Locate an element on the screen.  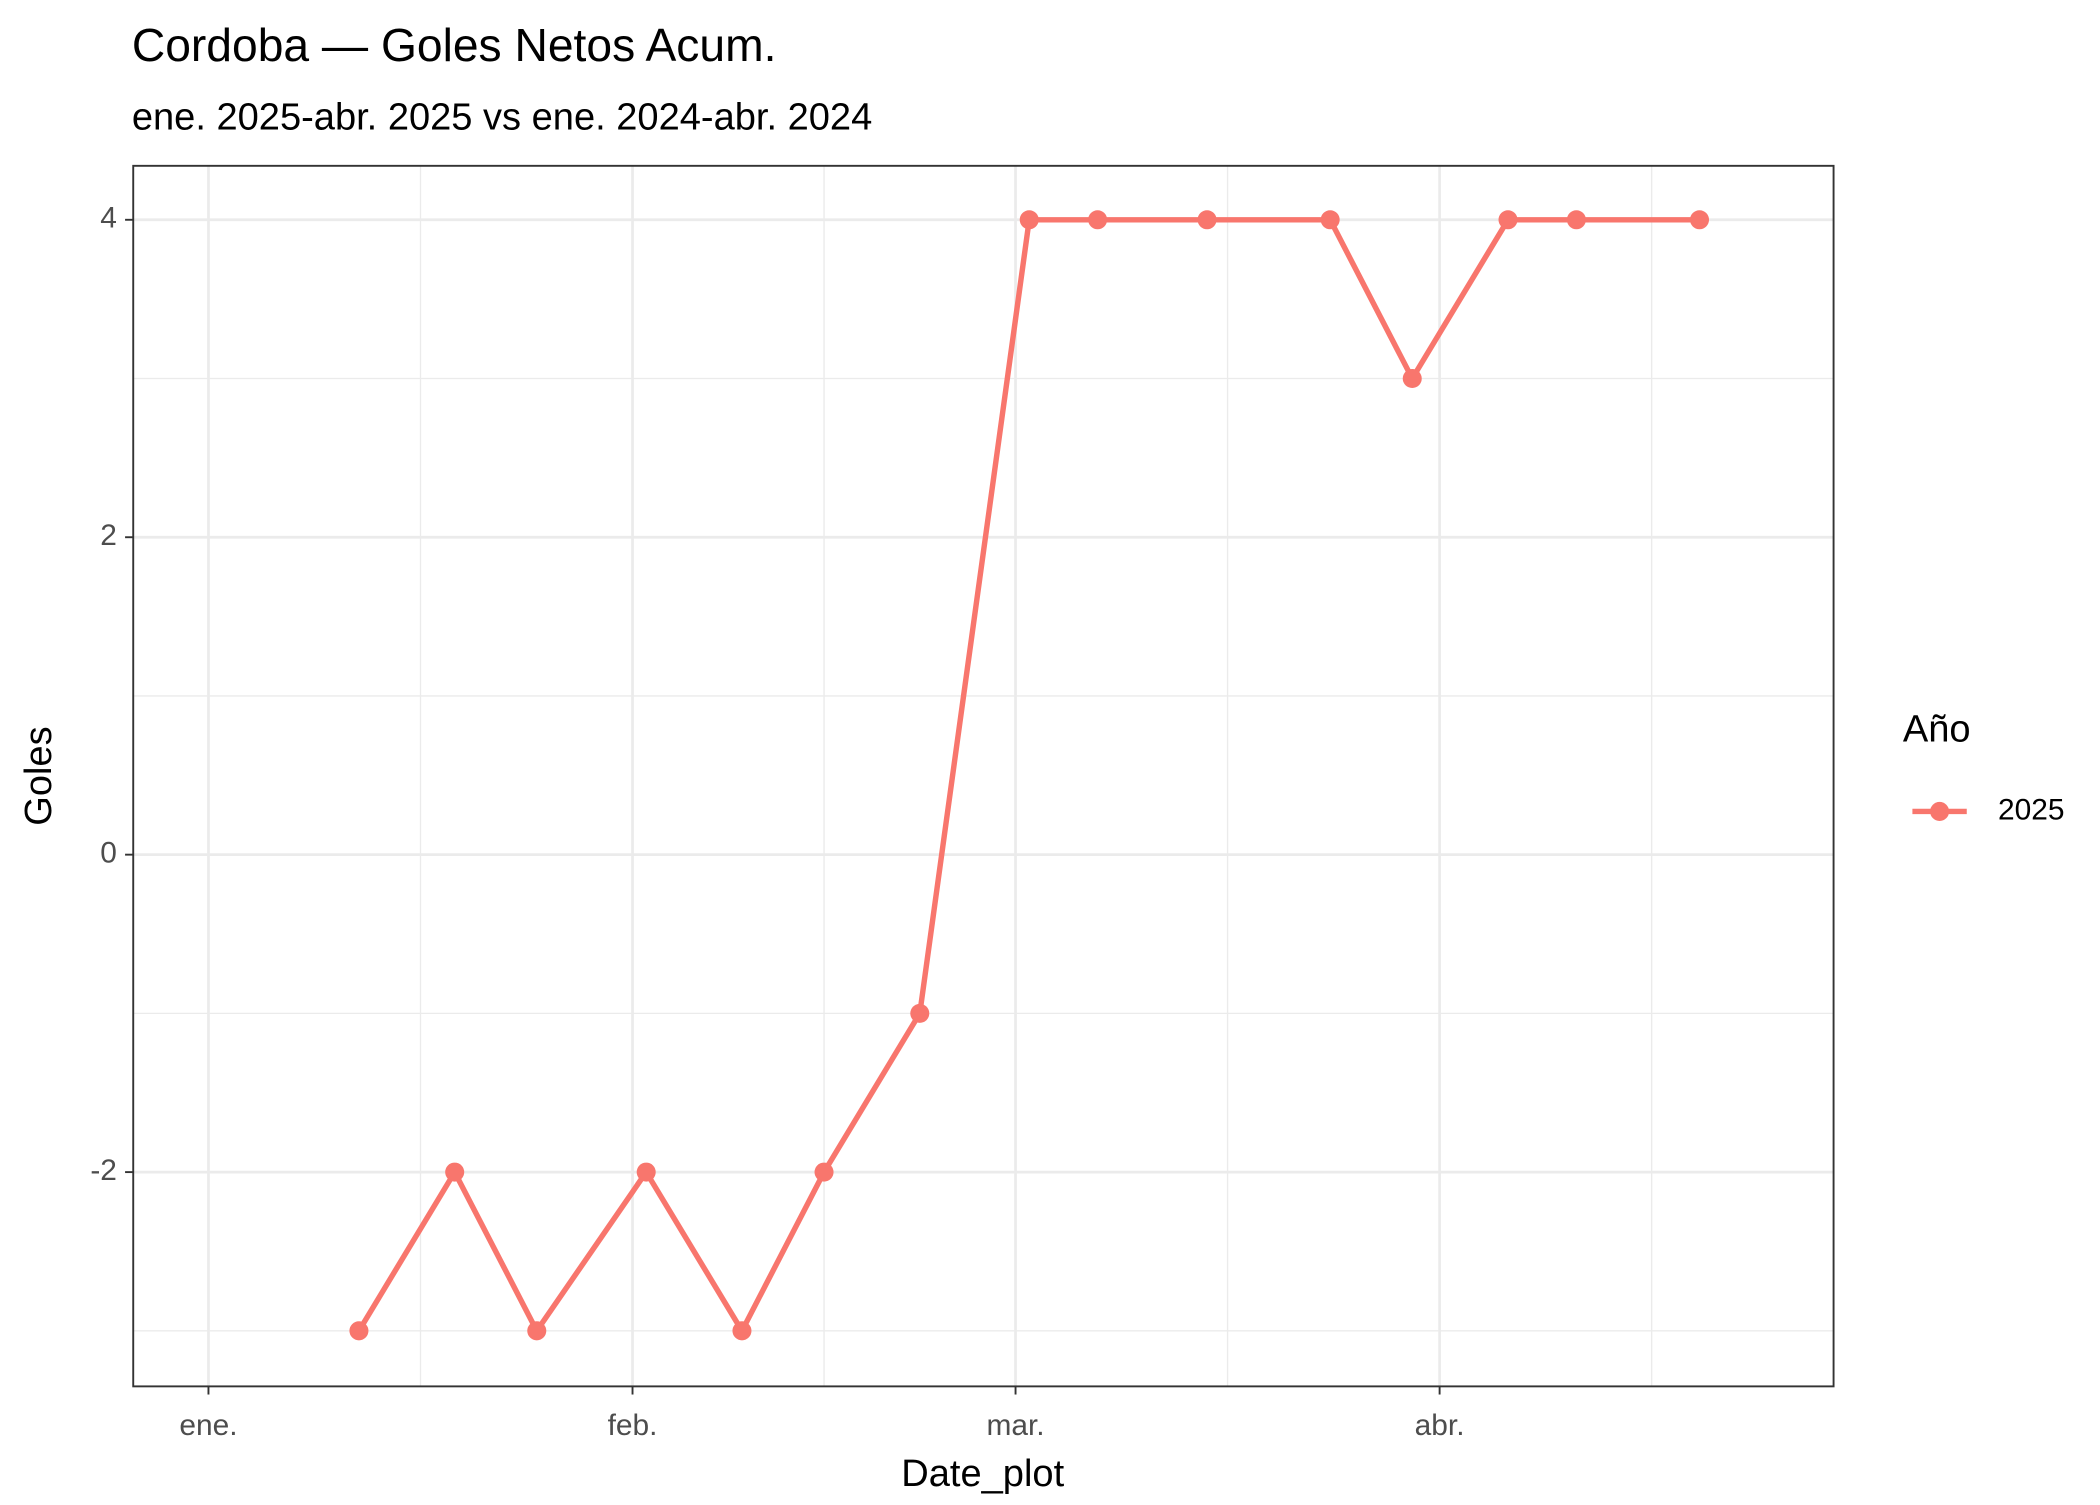
chart-title: Cordoba — Goles Netos Acum. is located at coordinates (454, 45).